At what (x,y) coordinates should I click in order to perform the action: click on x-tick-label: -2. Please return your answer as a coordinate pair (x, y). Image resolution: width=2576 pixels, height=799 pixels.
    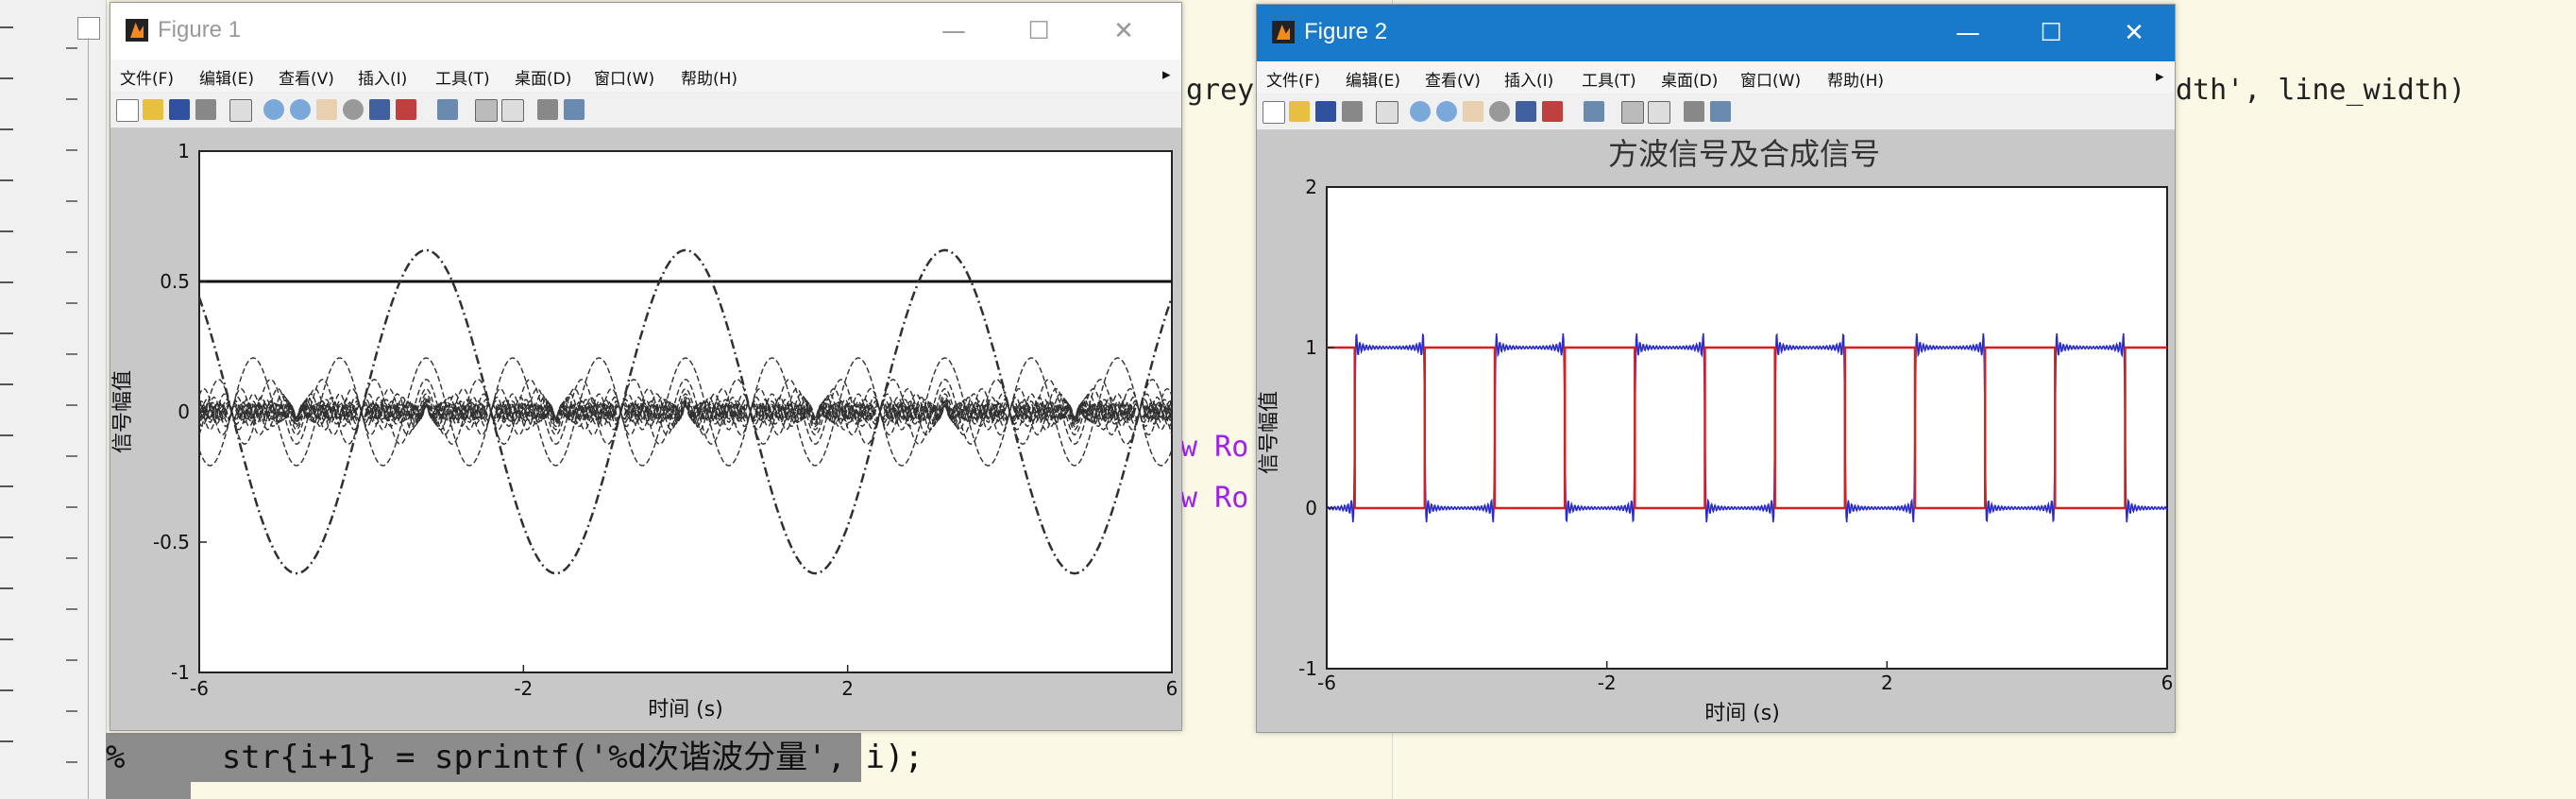
    Looking at the image, I should click on (523, 688).